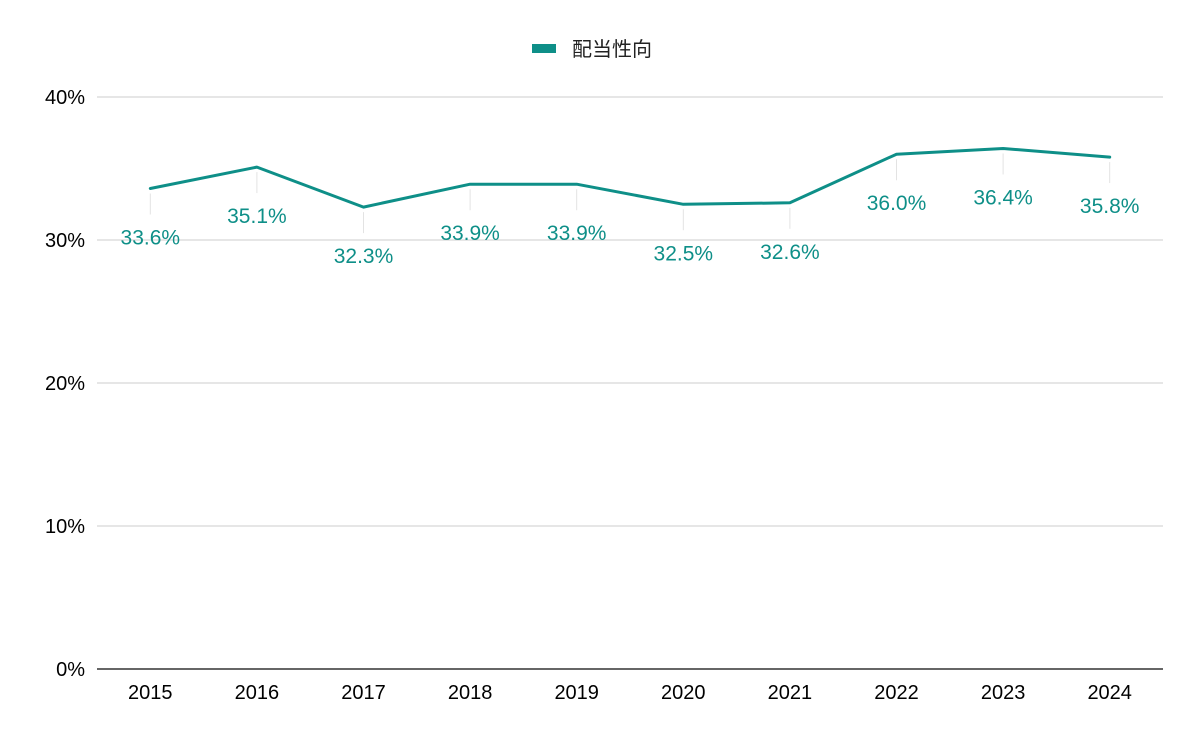 This screenshot has width=1200, height=742. I want to click on legend-label: 配当性向, so click(612, 49).